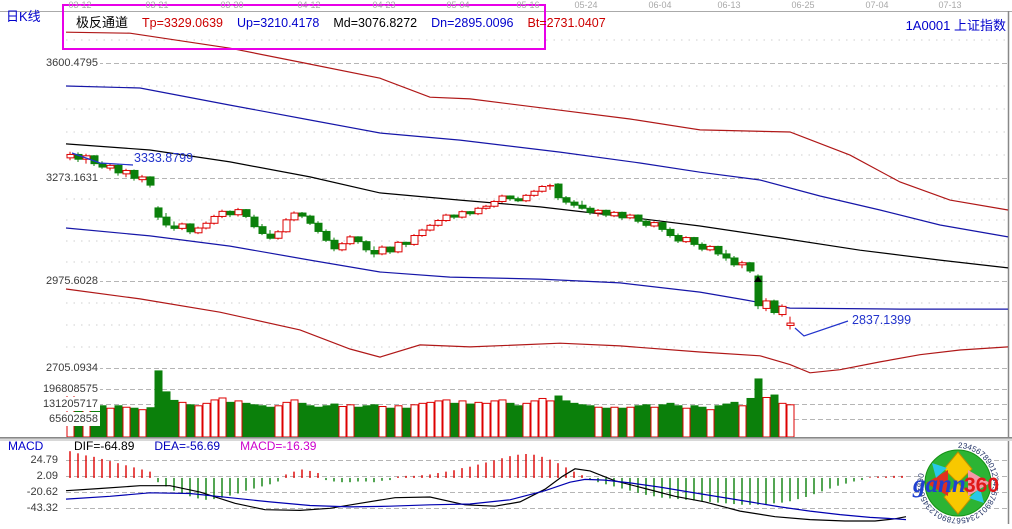  I want to click on axis-tick-label: -43.32, so click(30, 508).